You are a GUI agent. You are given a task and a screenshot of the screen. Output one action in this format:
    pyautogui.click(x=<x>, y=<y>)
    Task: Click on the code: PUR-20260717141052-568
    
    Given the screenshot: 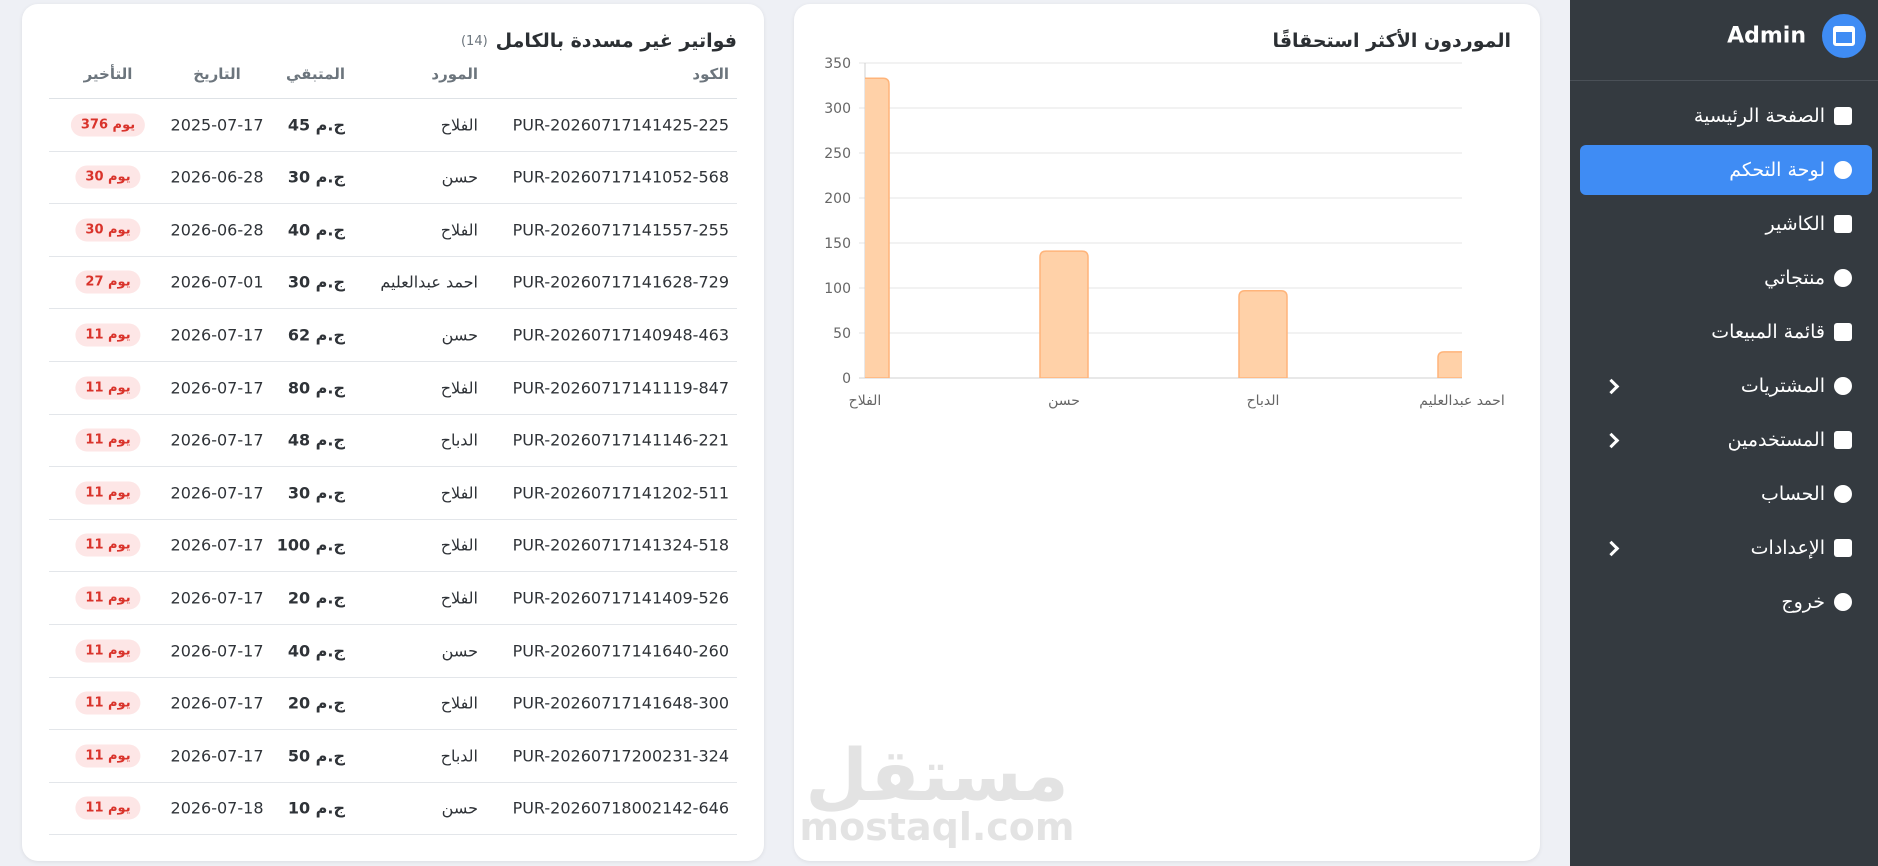 What is the action you would take?
    pyautogui.click(x=620, y=177)
    